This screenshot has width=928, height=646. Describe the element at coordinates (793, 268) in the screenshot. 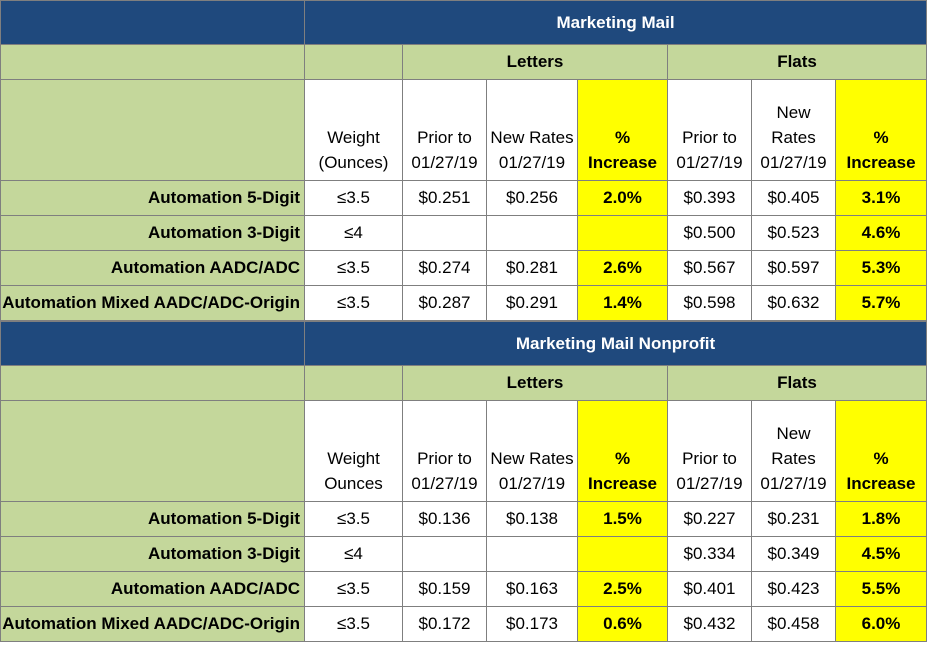

I see `flats-new-cell: $0.597` at that location.